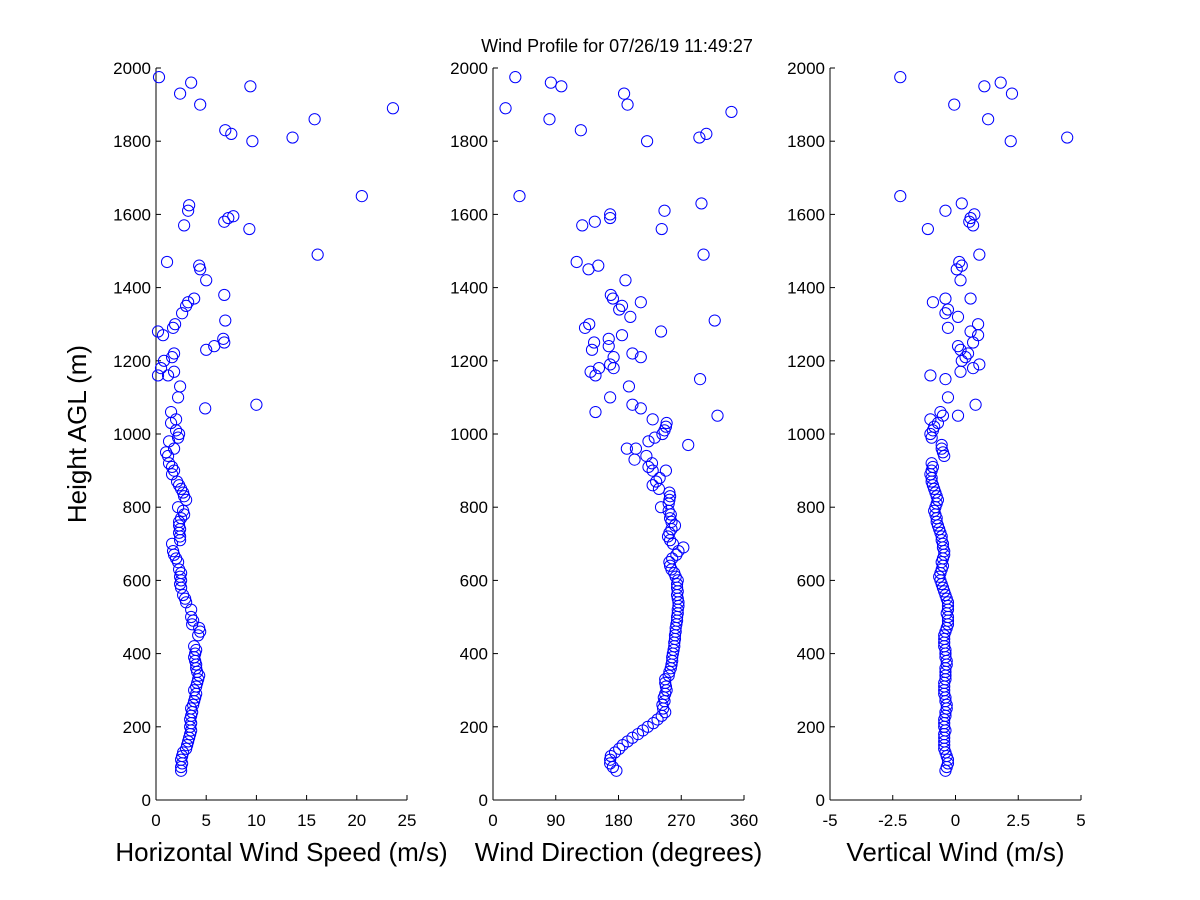  What do you see at coordinates (407, 820) in the screenshot?
I see `x-tick-label: 25` at bounding box center [407, 820].